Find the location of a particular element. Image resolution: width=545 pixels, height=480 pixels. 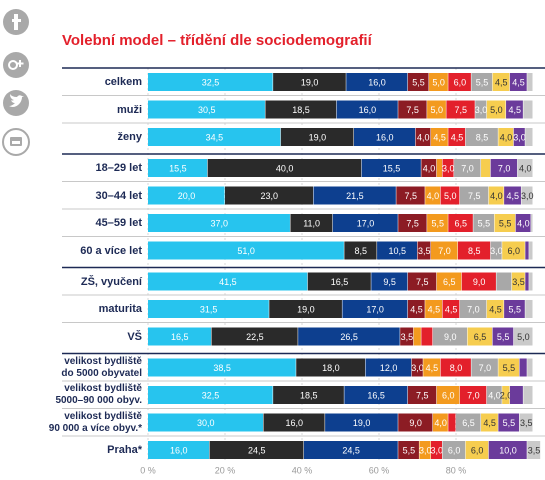

value-label: 9,5 is located at coordinates (389, 282).